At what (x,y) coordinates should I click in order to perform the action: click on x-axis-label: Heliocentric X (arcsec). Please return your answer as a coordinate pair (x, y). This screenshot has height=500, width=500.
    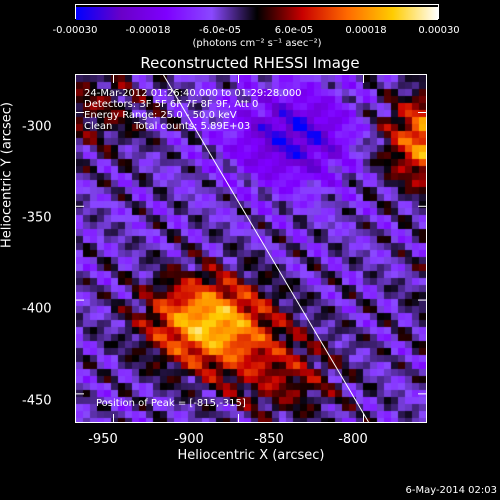
    Looking at the image, I should click on (251, 455).